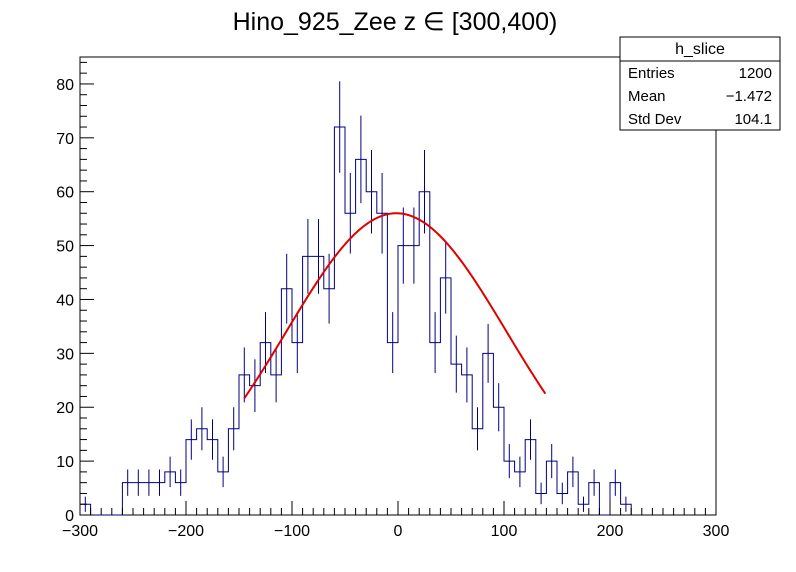 The image size is (796, 572). I want to click on stats-entries-label: Entries, so click(651, 73).